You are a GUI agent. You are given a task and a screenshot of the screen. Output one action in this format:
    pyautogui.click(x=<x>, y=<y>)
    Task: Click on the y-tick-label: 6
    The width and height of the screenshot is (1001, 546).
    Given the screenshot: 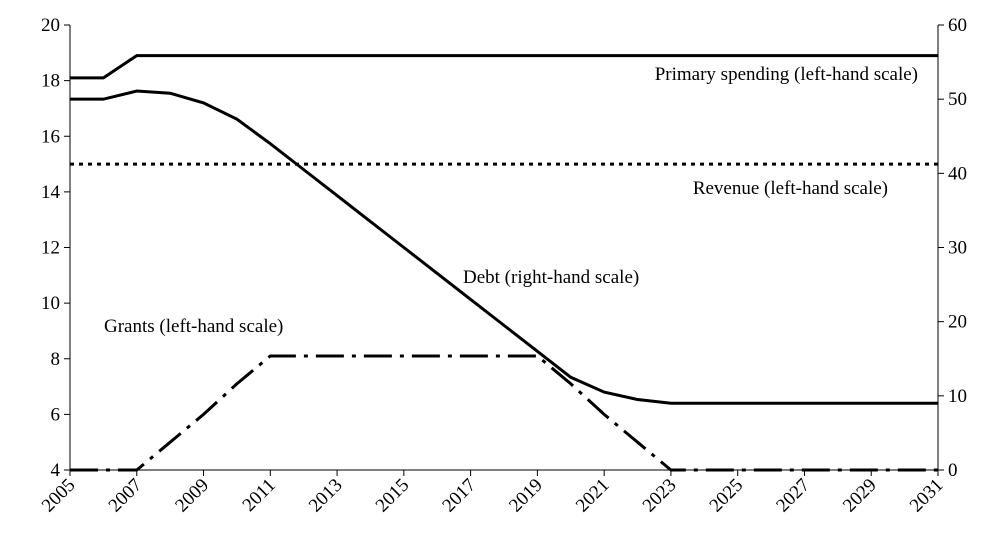 What is the action you would take?
    pyautogui.click(x=56, y=414)
    